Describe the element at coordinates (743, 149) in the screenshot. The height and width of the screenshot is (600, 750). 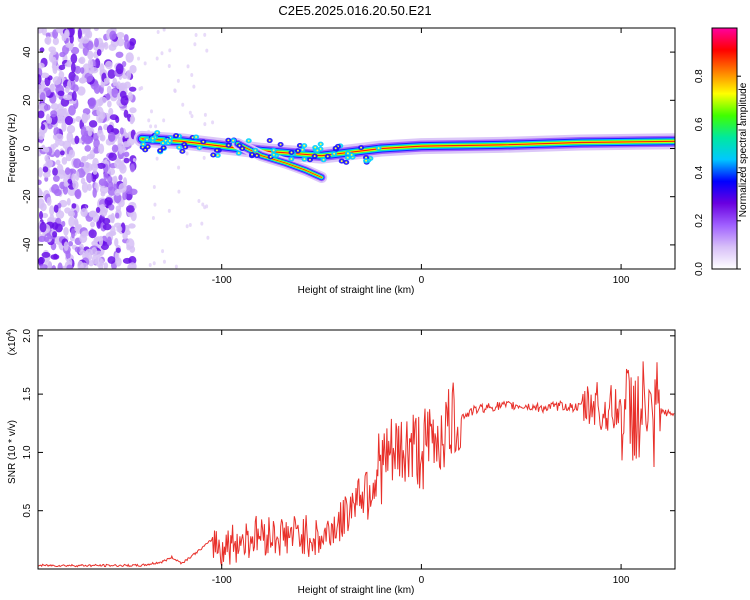
I see `colorbar-label: Normalized spectral amplitude` at that location.